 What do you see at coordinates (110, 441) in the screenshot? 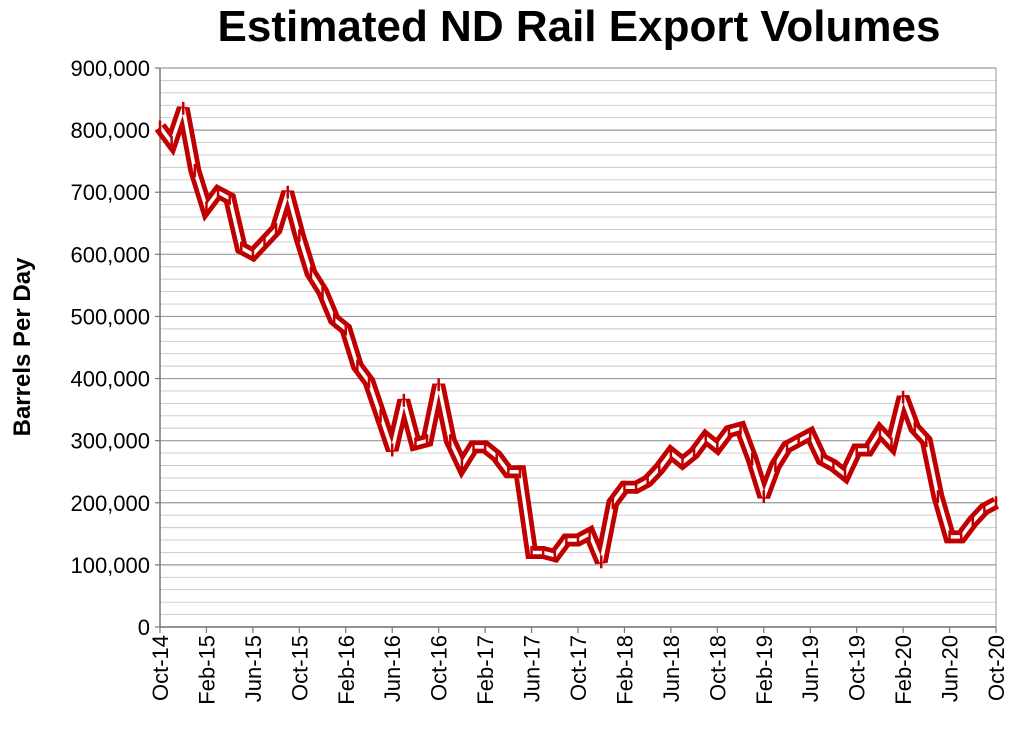
I see `y-tick-label: 300,000` at bounding box center [110, 441].